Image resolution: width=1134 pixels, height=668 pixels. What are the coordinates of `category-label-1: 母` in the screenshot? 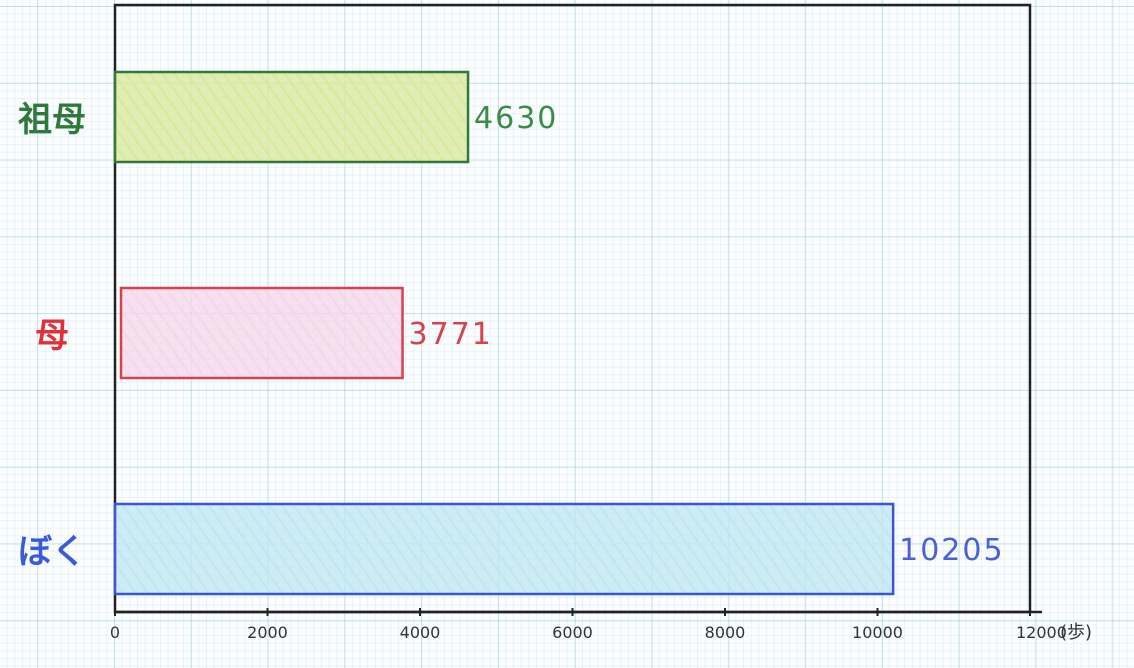 It's located at (52, 336).